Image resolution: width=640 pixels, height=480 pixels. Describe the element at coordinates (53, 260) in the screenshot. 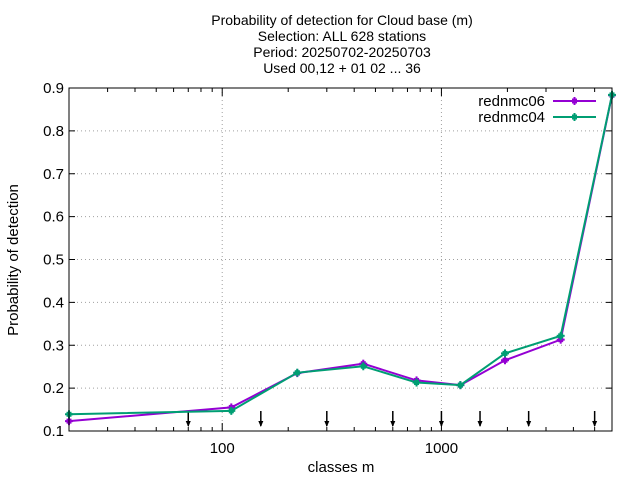

I see `y-tick-label: 0.5` at that location.